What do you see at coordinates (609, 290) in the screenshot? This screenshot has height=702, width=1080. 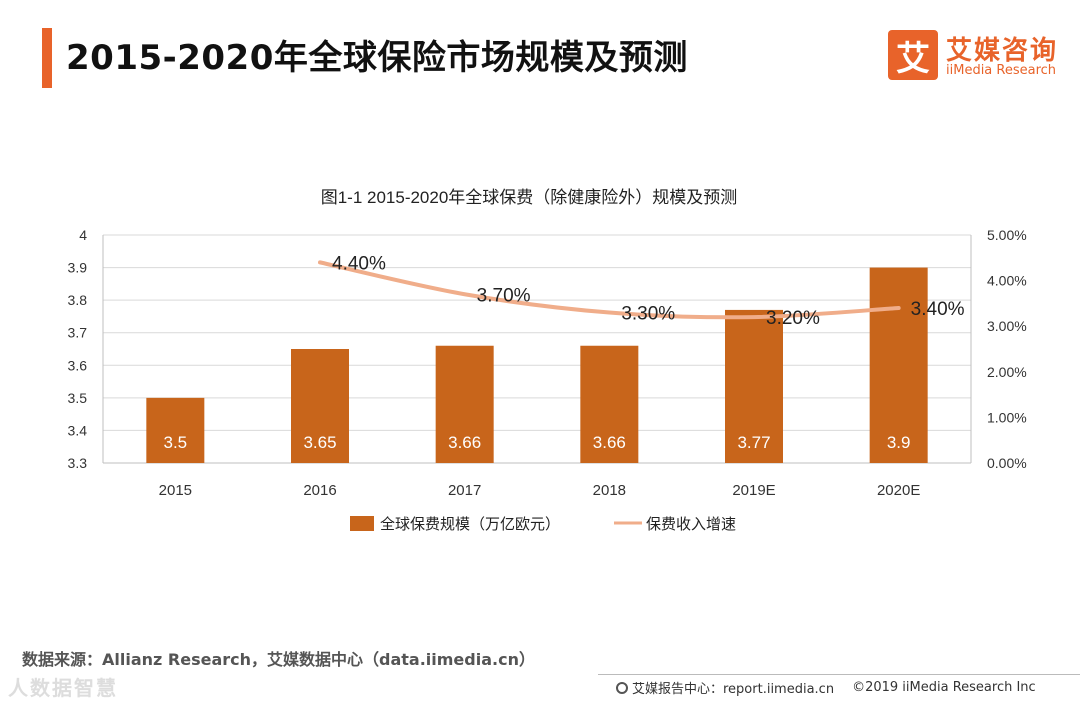 I see `growth-rate-line` at bounding box center [609, 290].